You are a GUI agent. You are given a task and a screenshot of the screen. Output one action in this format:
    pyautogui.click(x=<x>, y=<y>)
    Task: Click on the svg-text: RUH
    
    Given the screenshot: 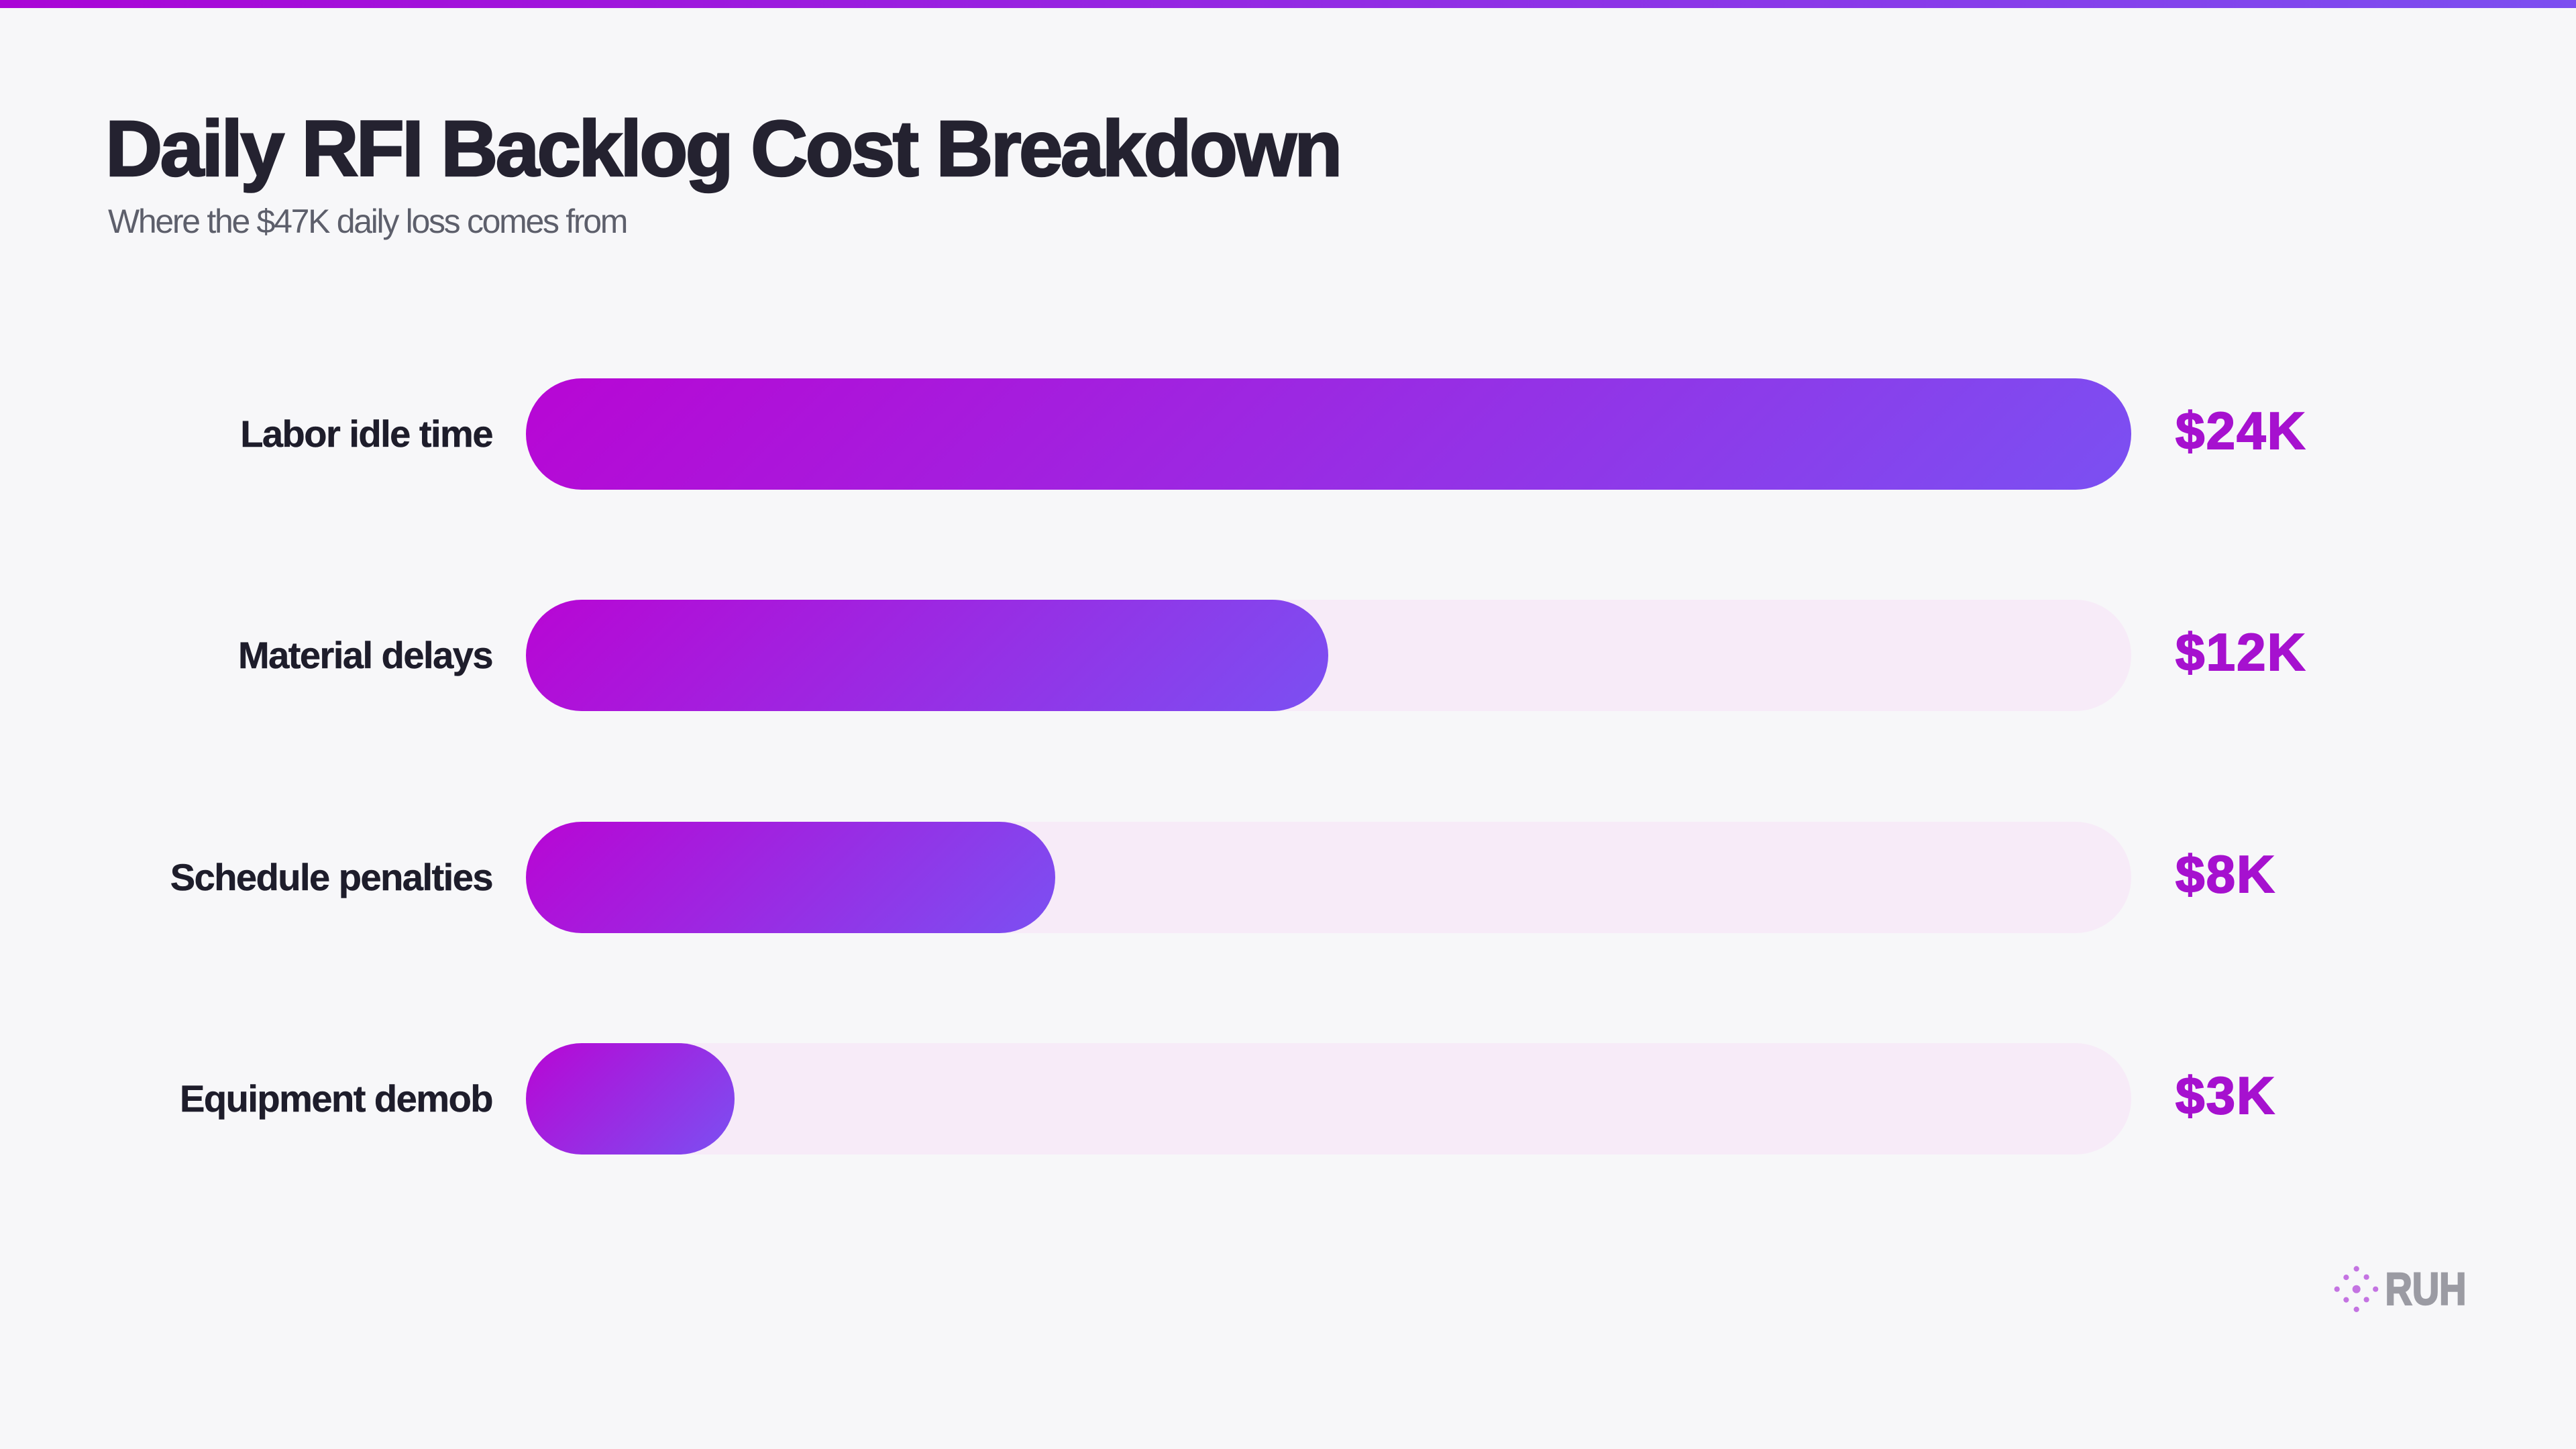 What is the action you would take?
    pyautogui.click(x=2426, y=1289)
    